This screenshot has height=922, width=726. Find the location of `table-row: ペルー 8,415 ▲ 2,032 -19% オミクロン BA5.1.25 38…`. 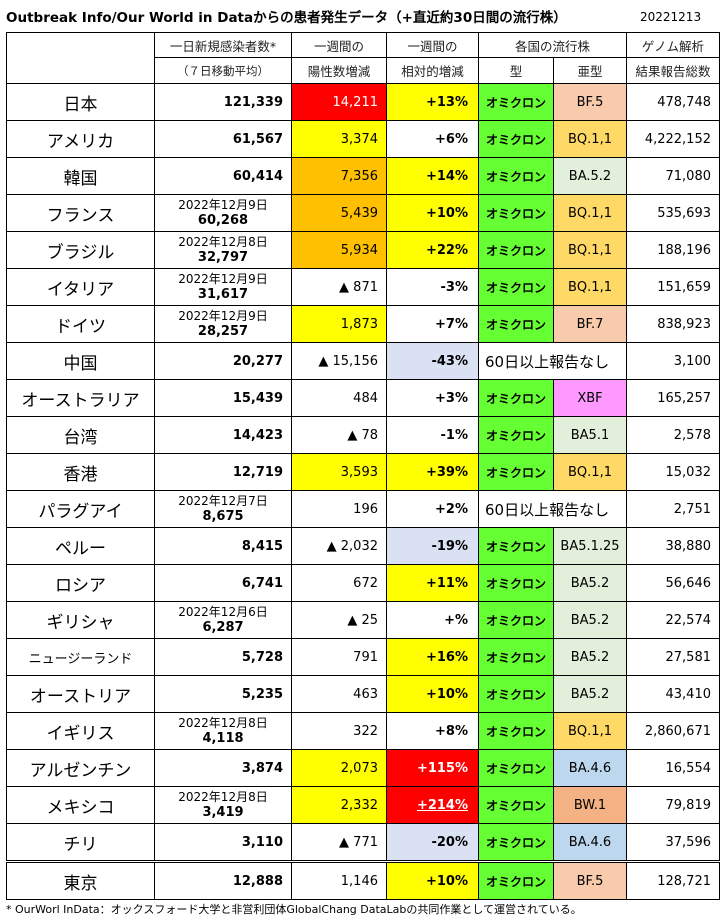

table-row: ペルー 8,415 ▲ 2,032 -19% オミクロン BA5.1.25 38… is located at coordinates (363, 546).